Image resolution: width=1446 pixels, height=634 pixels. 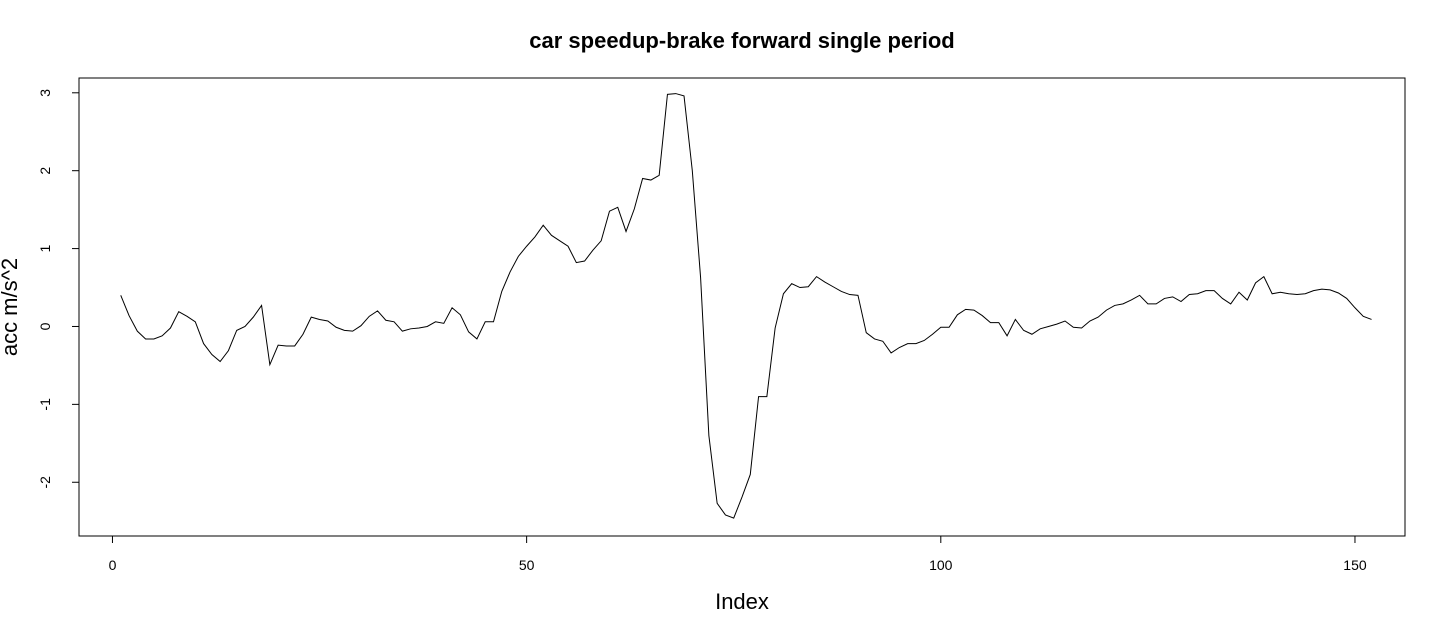 What do you see at coordinates (11, 307) in the screenshot?
I see `y-axis-label: acc m/s^2` at bounding box center [11, 307].